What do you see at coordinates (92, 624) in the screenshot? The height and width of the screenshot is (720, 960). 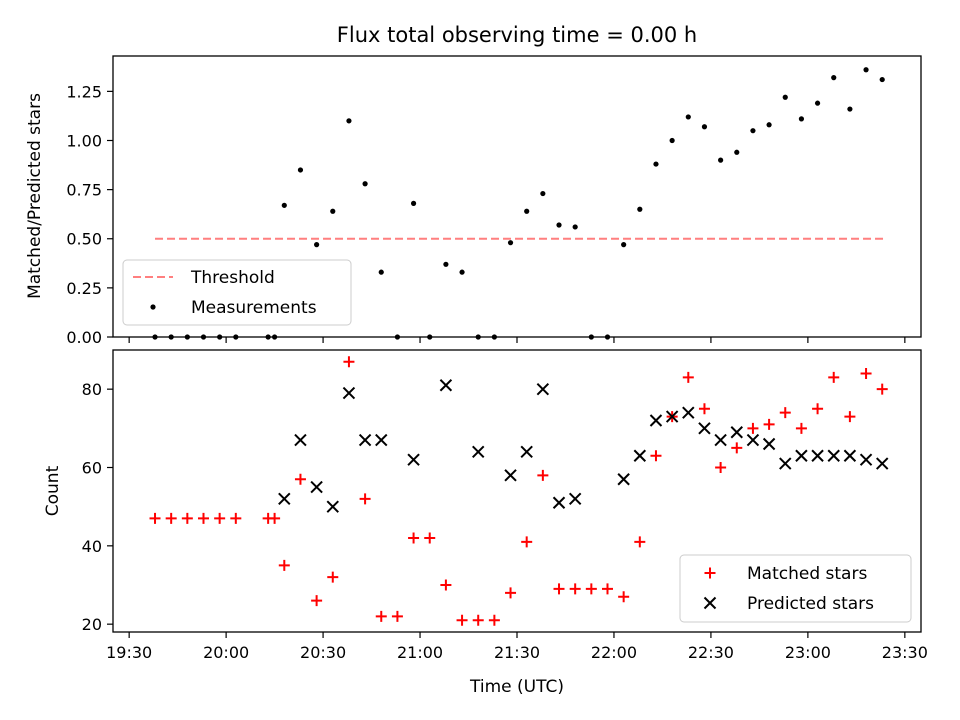 I see `bottom-y-tick-label: 20` at bounding box center [92, 624].